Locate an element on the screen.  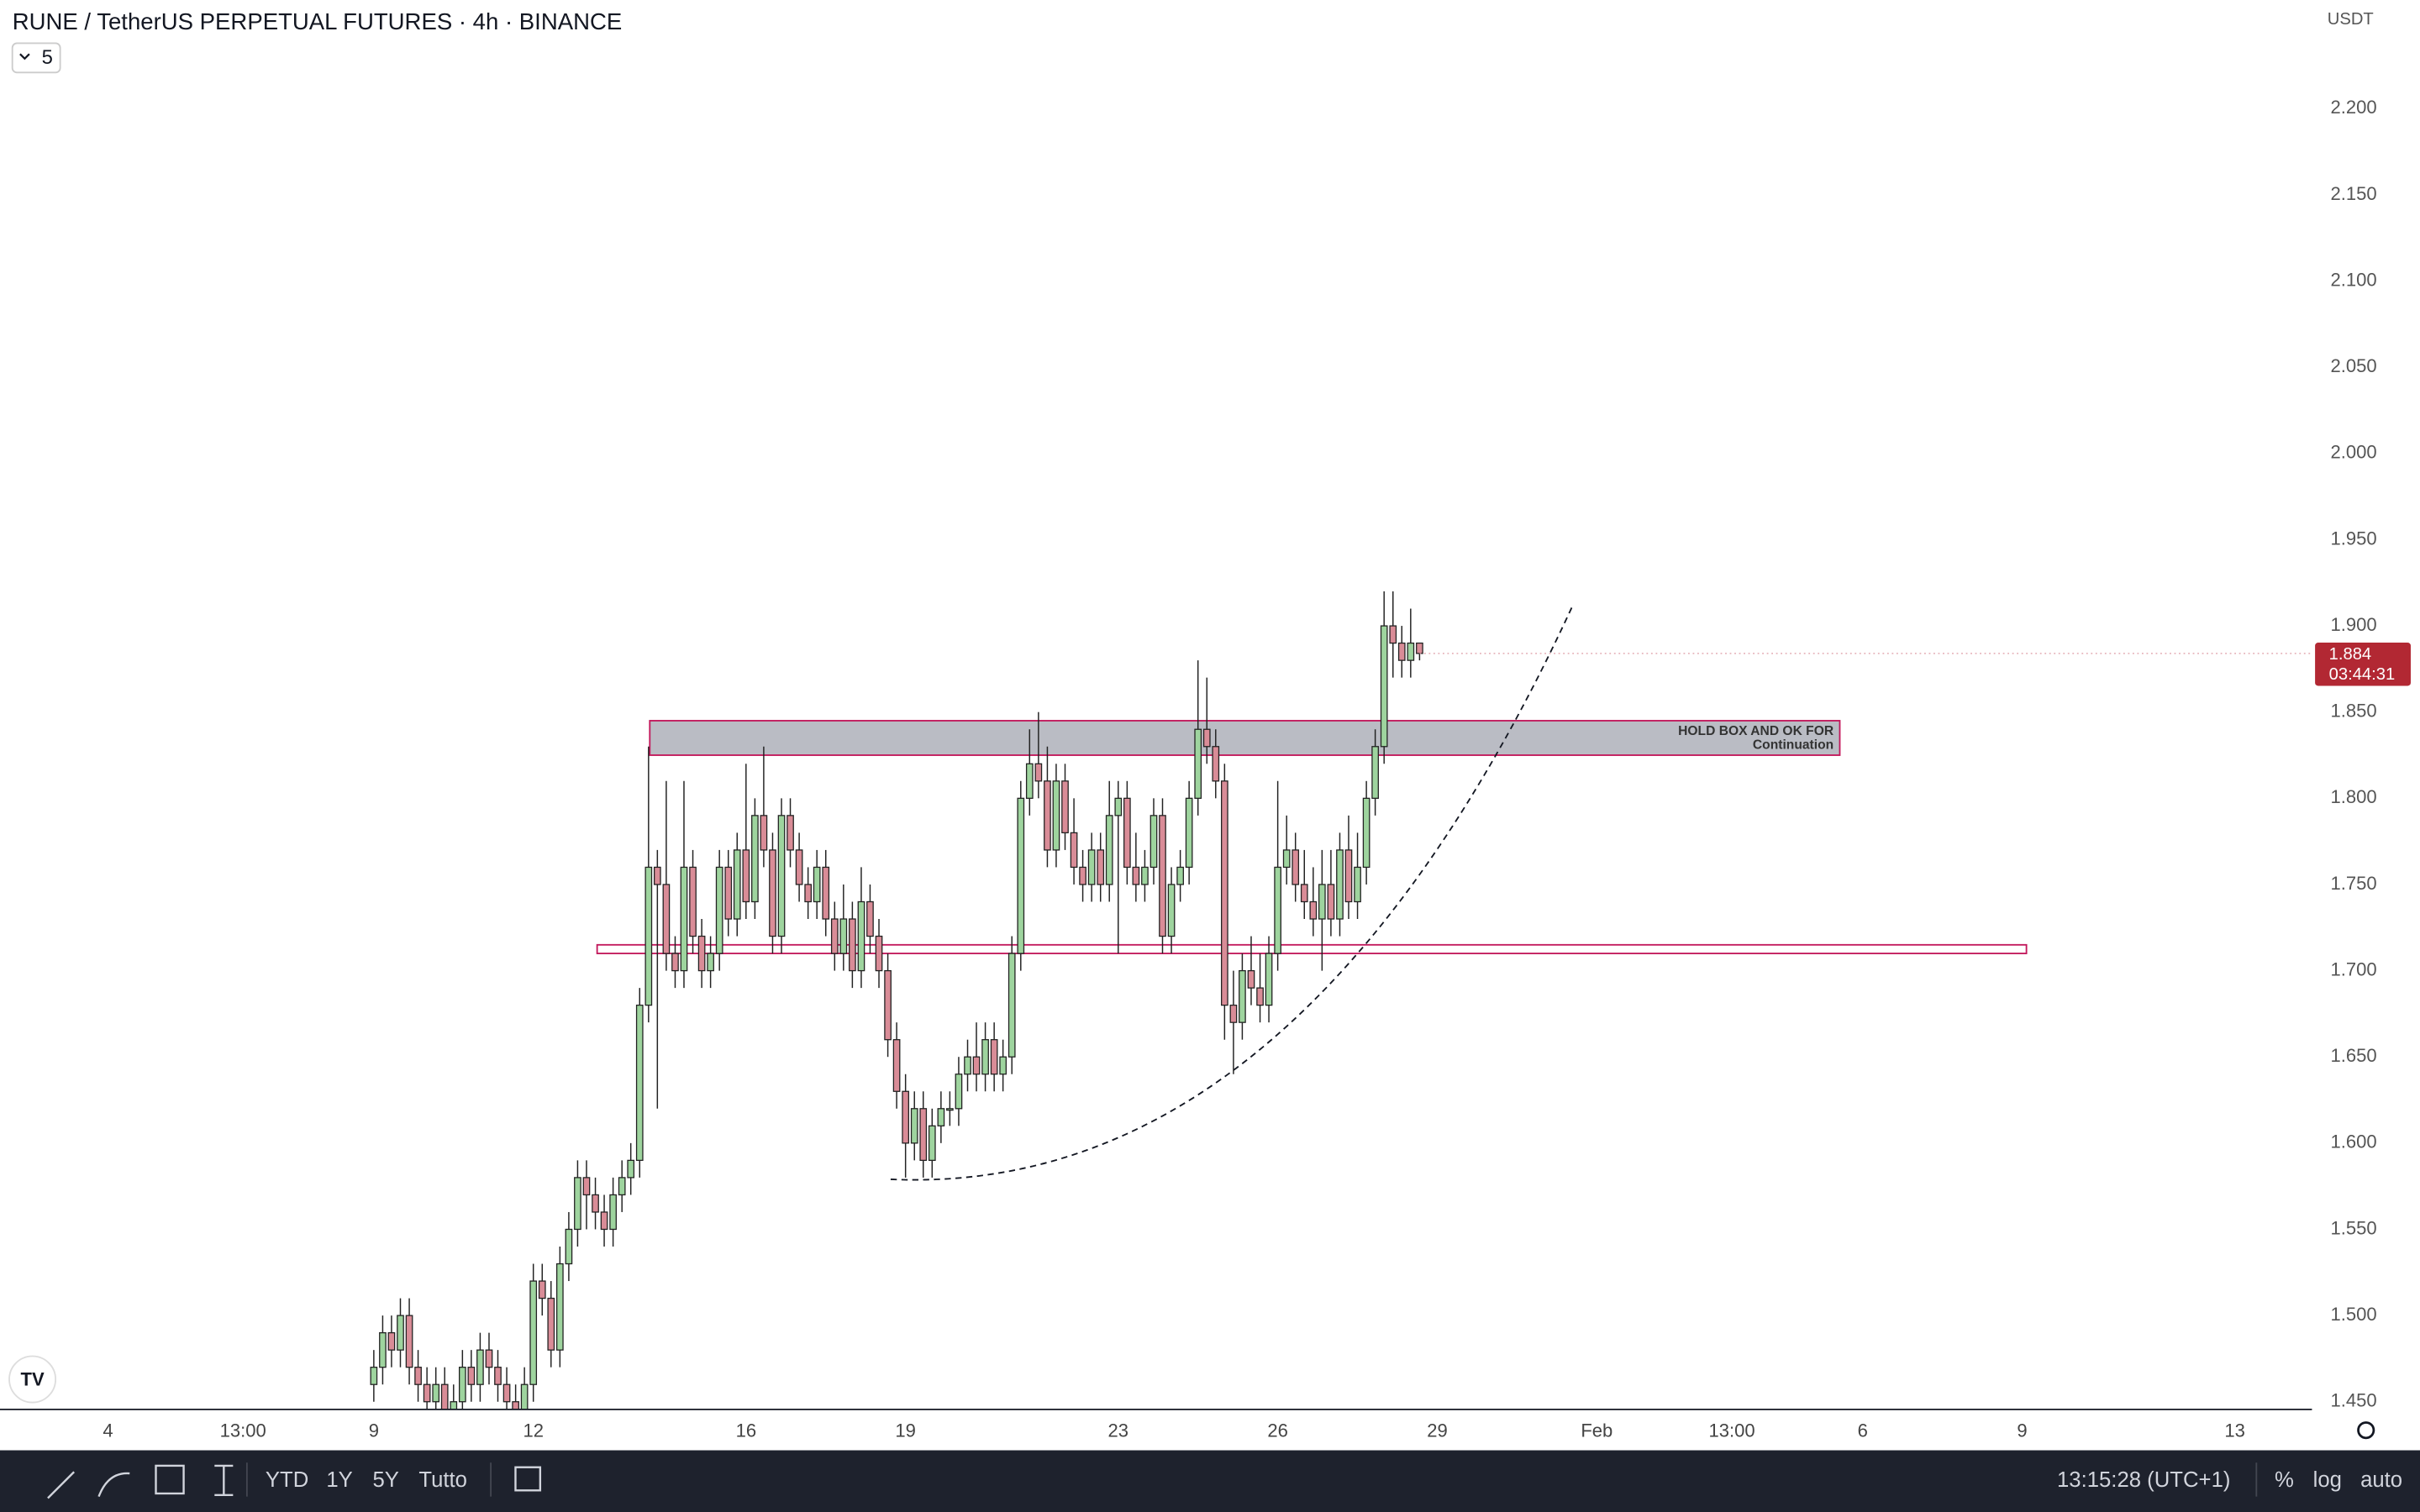
scale-option: auto is located at coordinates (2381, 1480).